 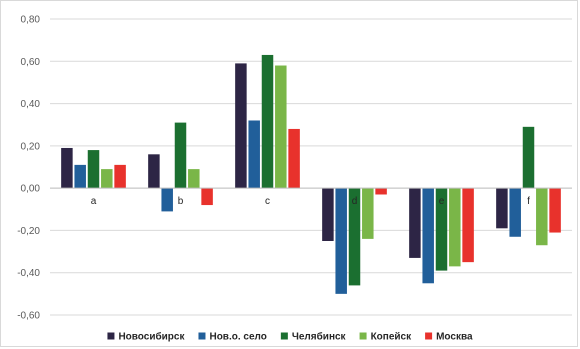 What do you see at coordinates (237, 337) in the screenshot?
I see `legend-label: Нов.о. село` at bounding box center [237, 337].